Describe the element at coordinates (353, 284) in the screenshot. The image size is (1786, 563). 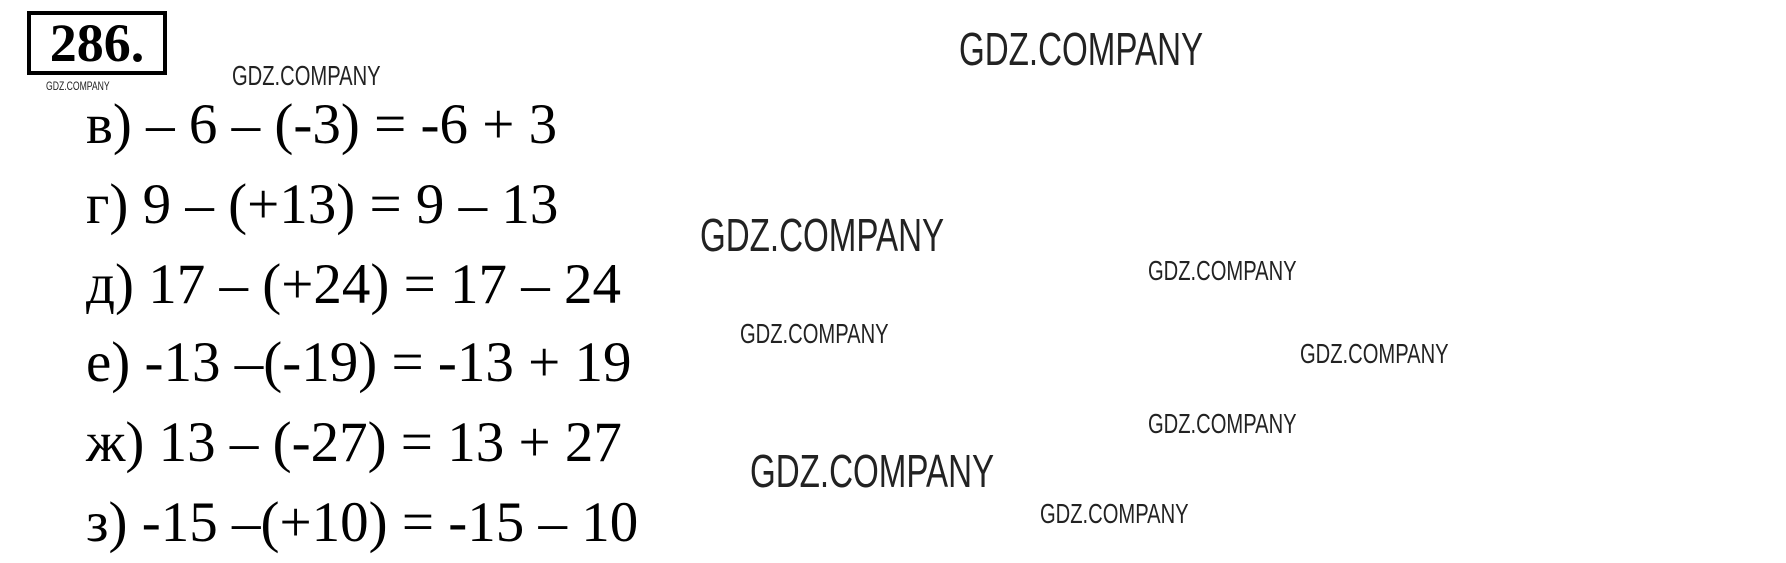
I see `equation-line: д) 17 – (+24) = 17 – 24` at that location.